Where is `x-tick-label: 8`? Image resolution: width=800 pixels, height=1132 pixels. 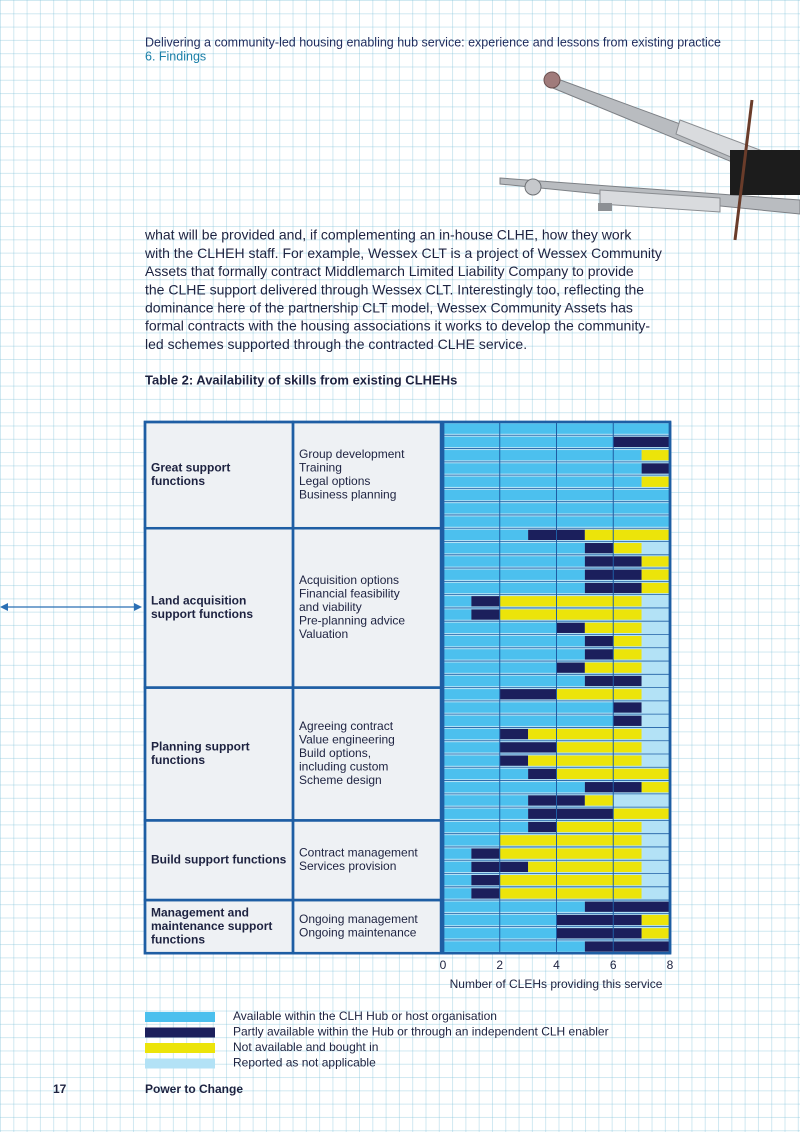
x-tick-label: 8 is located at coordinates (670, 965).